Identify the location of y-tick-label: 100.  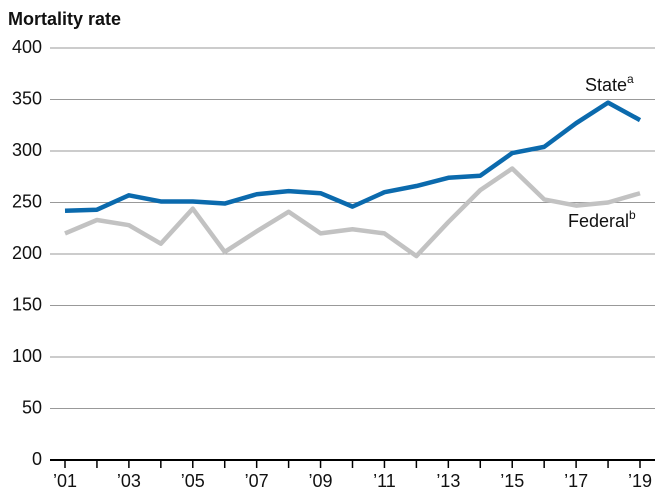
(27, 356).